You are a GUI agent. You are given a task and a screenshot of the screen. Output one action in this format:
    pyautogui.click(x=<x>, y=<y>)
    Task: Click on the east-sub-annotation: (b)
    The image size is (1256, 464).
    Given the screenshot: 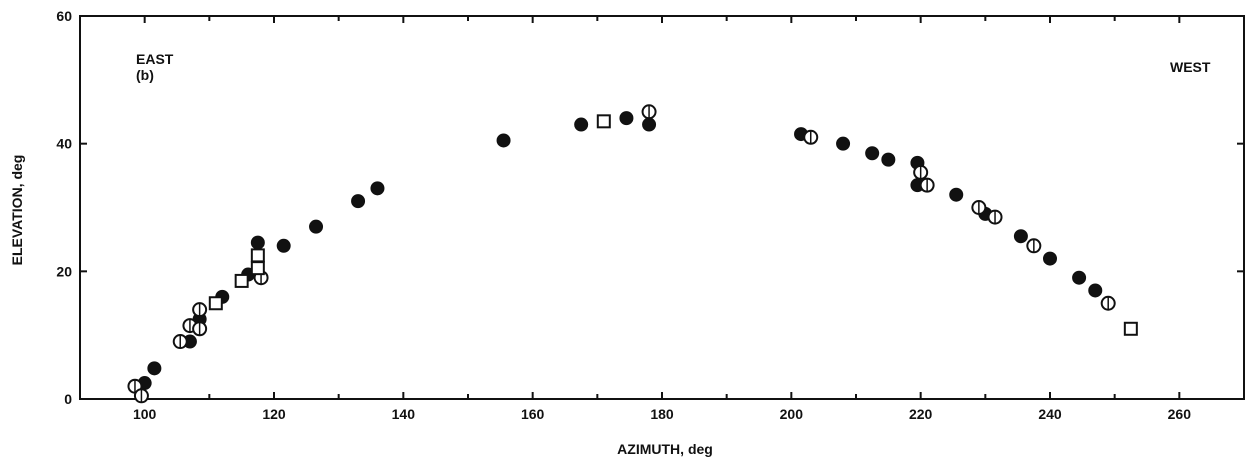 What is the action you would take?
    pyautogui.click(x=145, y=75)
    